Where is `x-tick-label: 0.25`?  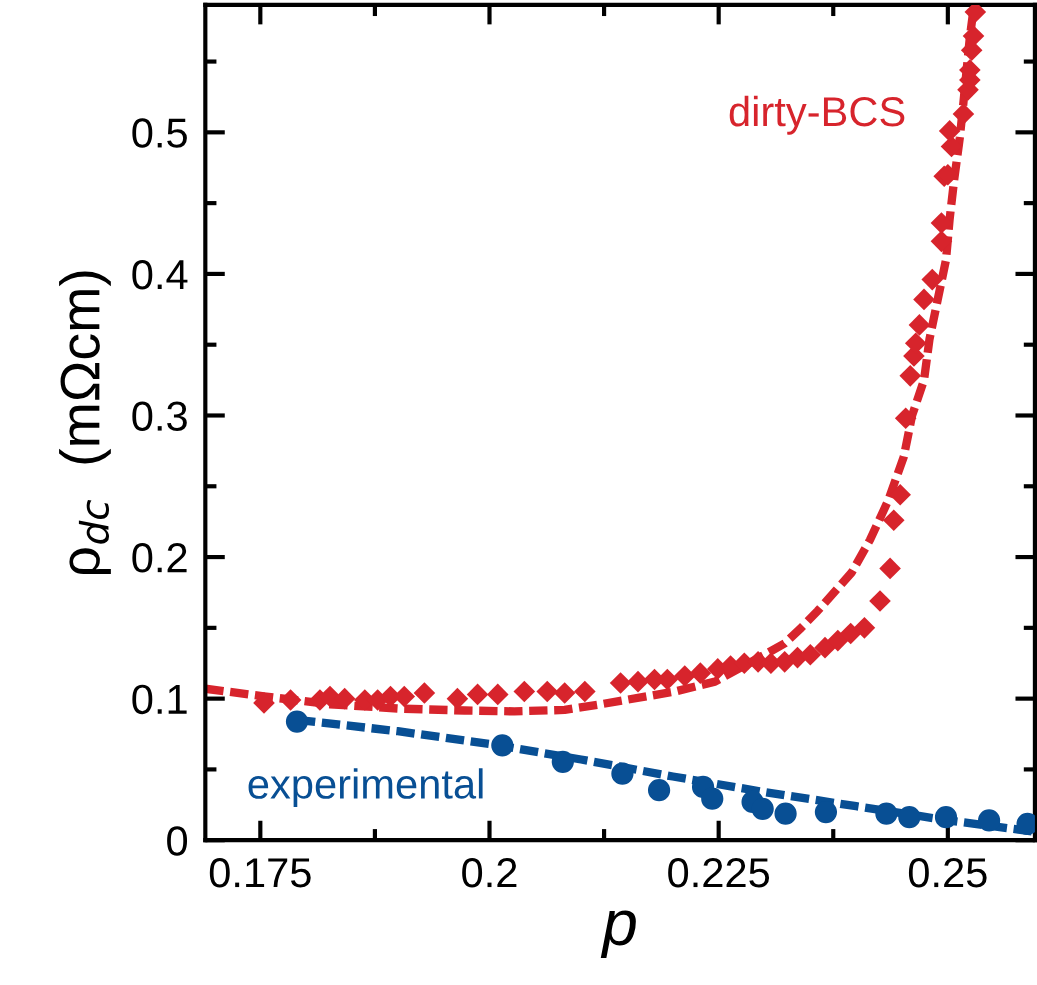
x-tick-label: 0.25 is located at coordinates (947, 872).